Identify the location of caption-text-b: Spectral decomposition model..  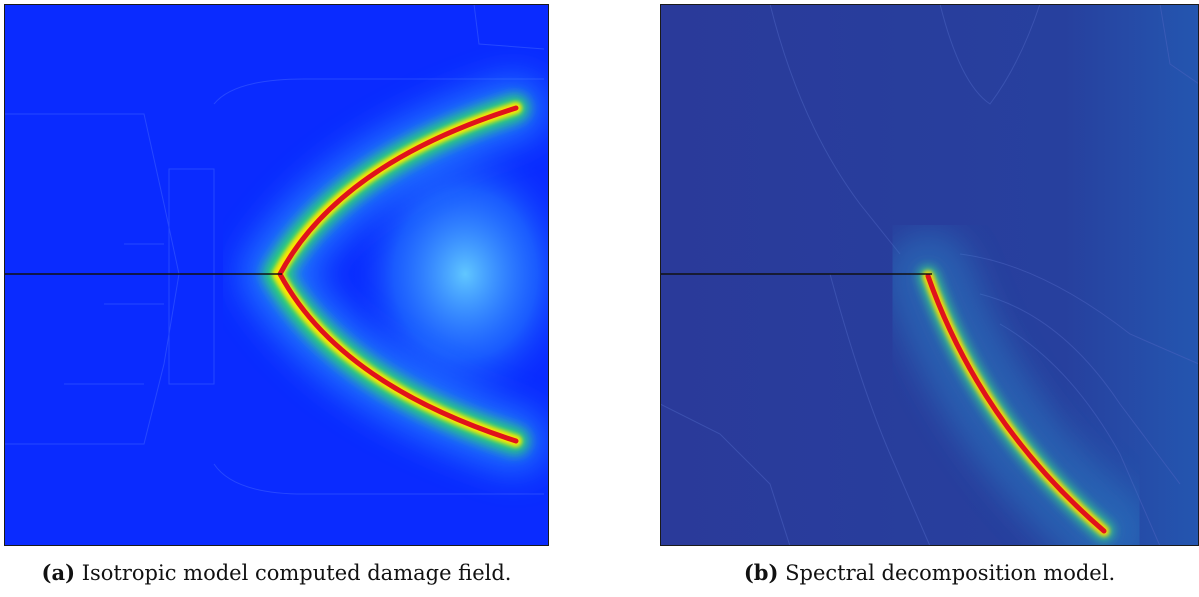
(950, 573).